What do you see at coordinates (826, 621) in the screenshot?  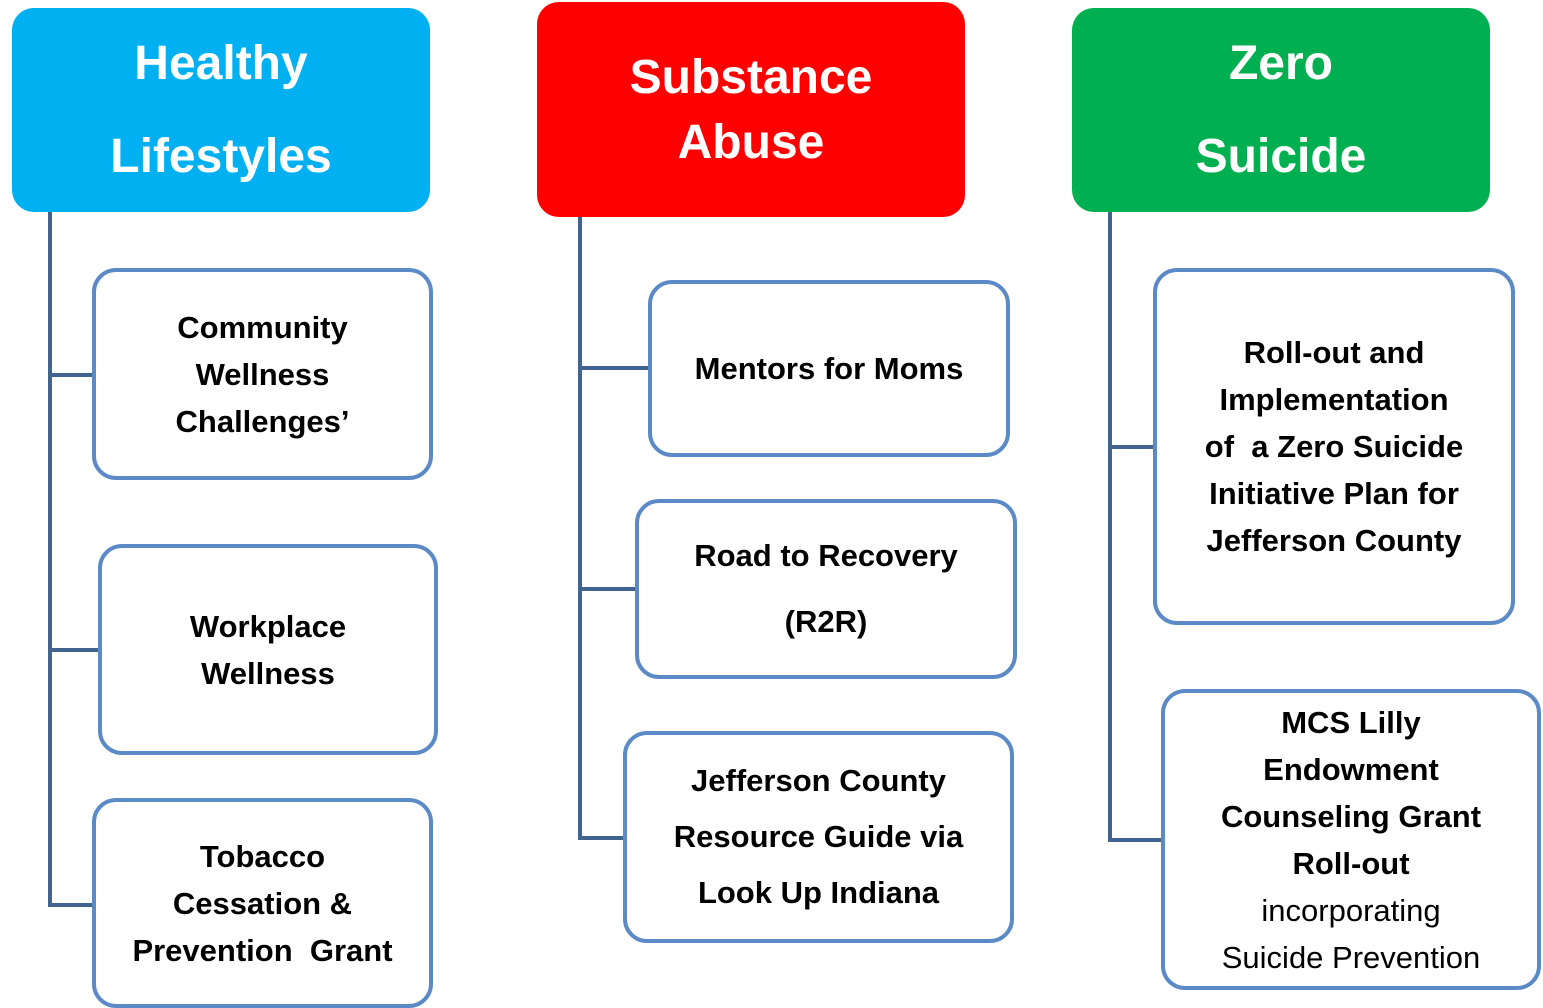 I see `text-line: (R2R)` at bounding box center [826, 621].